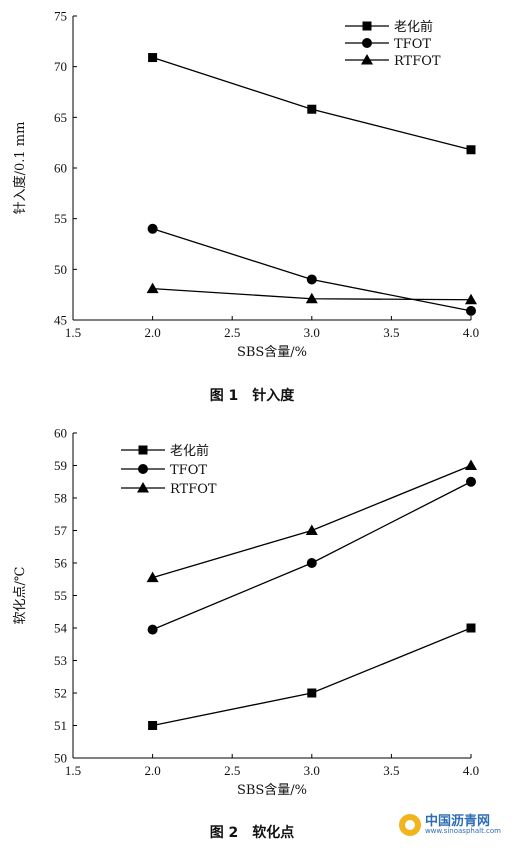  Describe the element at coordinates (462, 831) in the screenshot. I see `watermark-url: www.sinoasphalt.com` at that location.